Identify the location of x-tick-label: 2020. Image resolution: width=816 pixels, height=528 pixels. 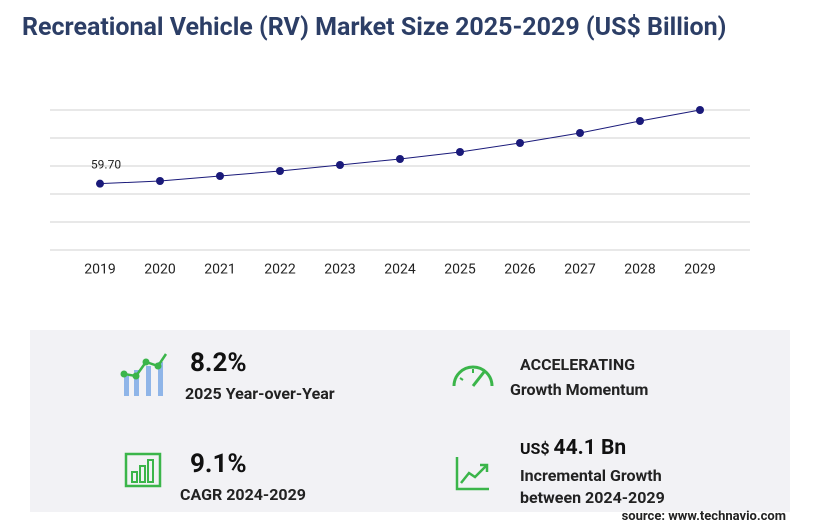
(160, 270).